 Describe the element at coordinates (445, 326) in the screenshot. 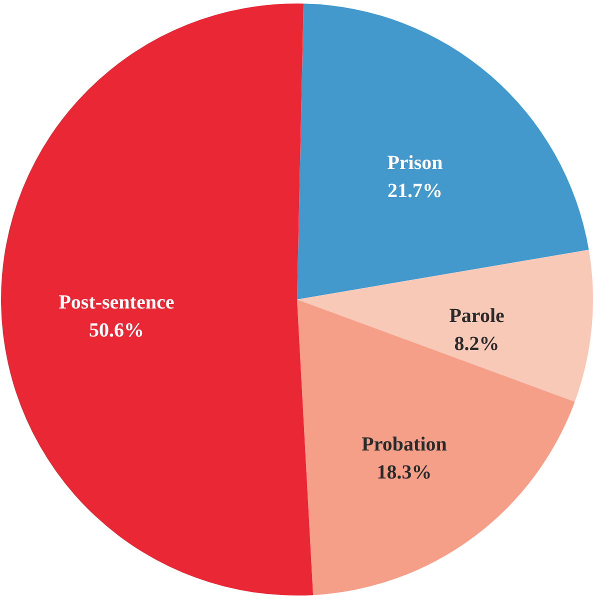

I see `pie-slice` at that location.